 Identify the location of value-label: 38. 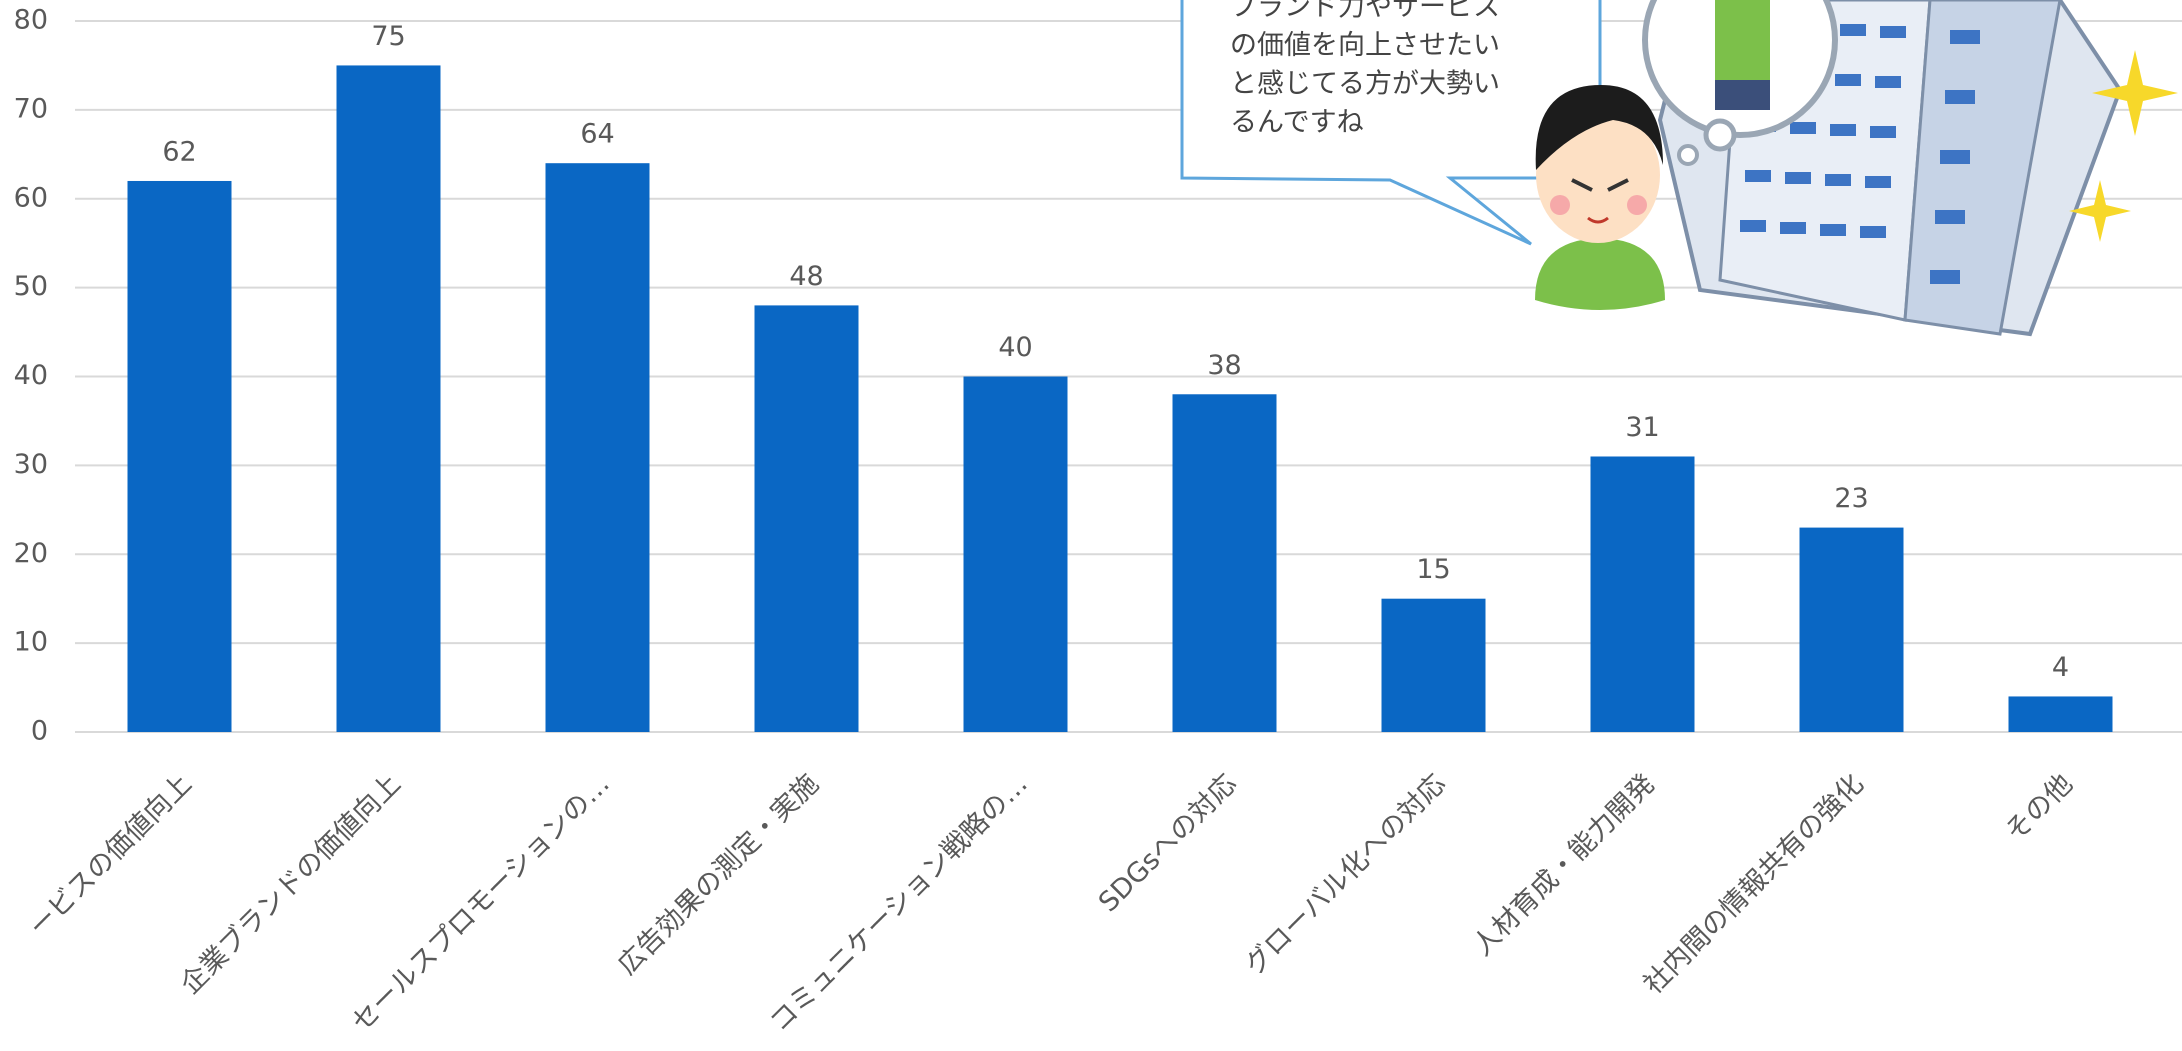
(1224, 365).